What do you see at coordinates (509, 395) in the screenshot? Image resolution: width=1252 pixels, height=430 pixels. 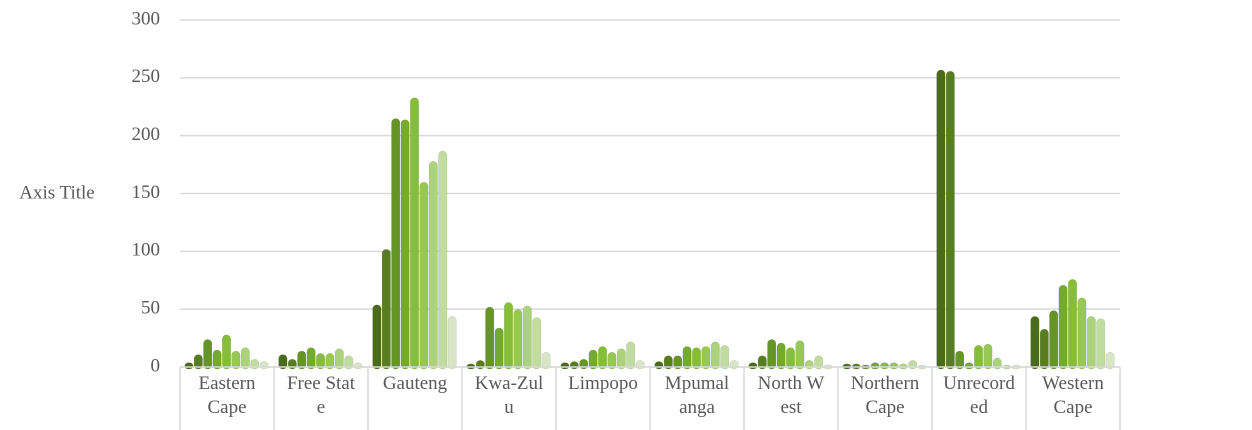 I see `x-tick-label: Kwa-Zulu` at bounding box center [509, 395].